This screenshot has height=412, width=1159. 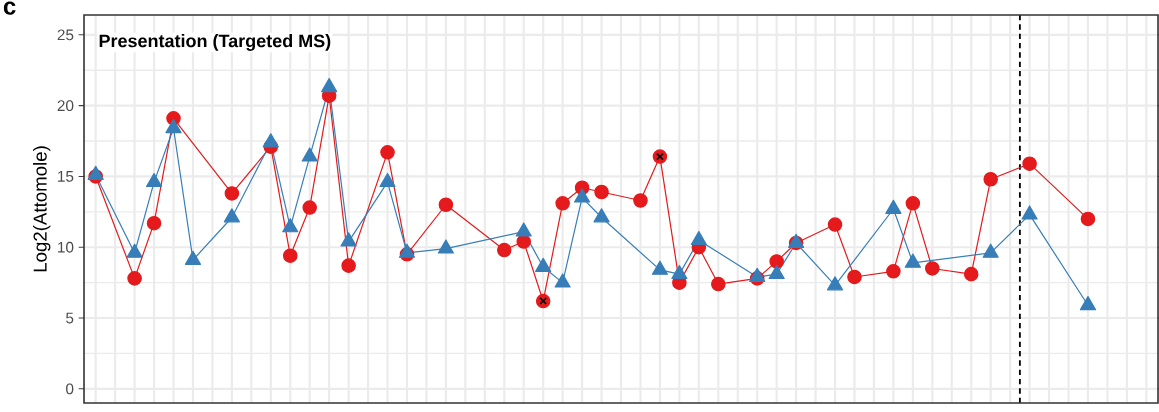 I want to click on y-axis-title: Log2(Attomole), so click(x=42, y=209).